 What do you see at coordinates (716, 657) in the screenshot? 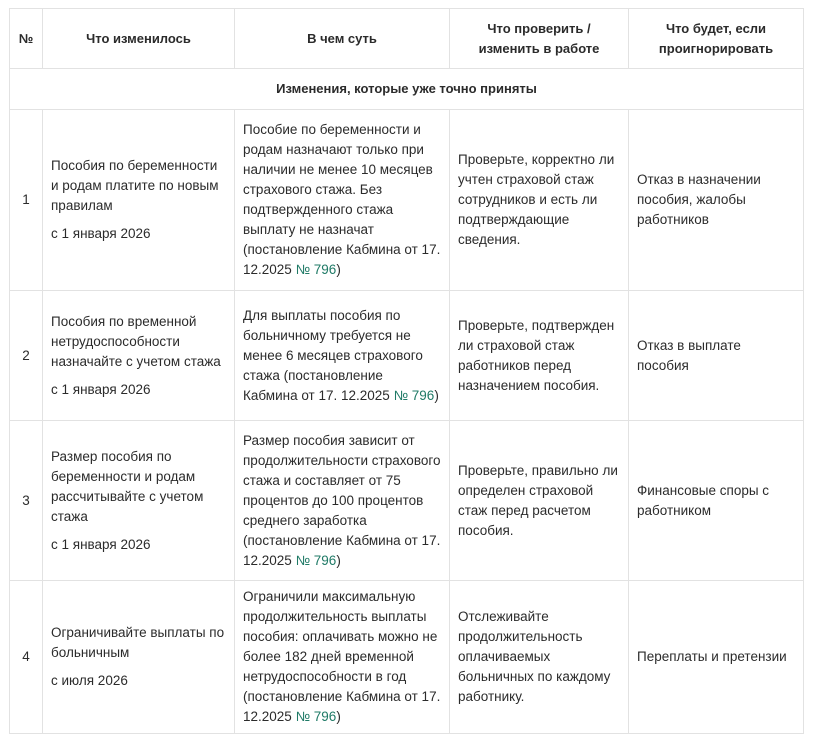
I see `risk-cell: Переплаты и претензии` at bounding box center [716, 657].